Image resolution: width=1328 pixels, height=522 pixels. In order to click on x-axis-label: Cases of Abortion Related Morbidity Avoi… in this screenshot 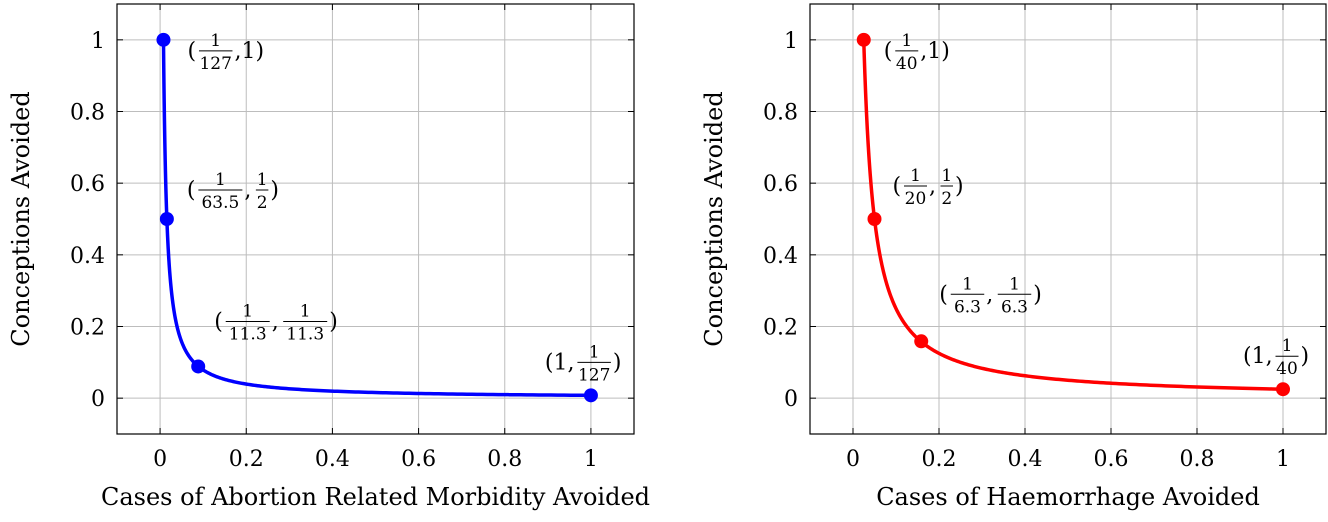, I will do `click(375, 497)`.